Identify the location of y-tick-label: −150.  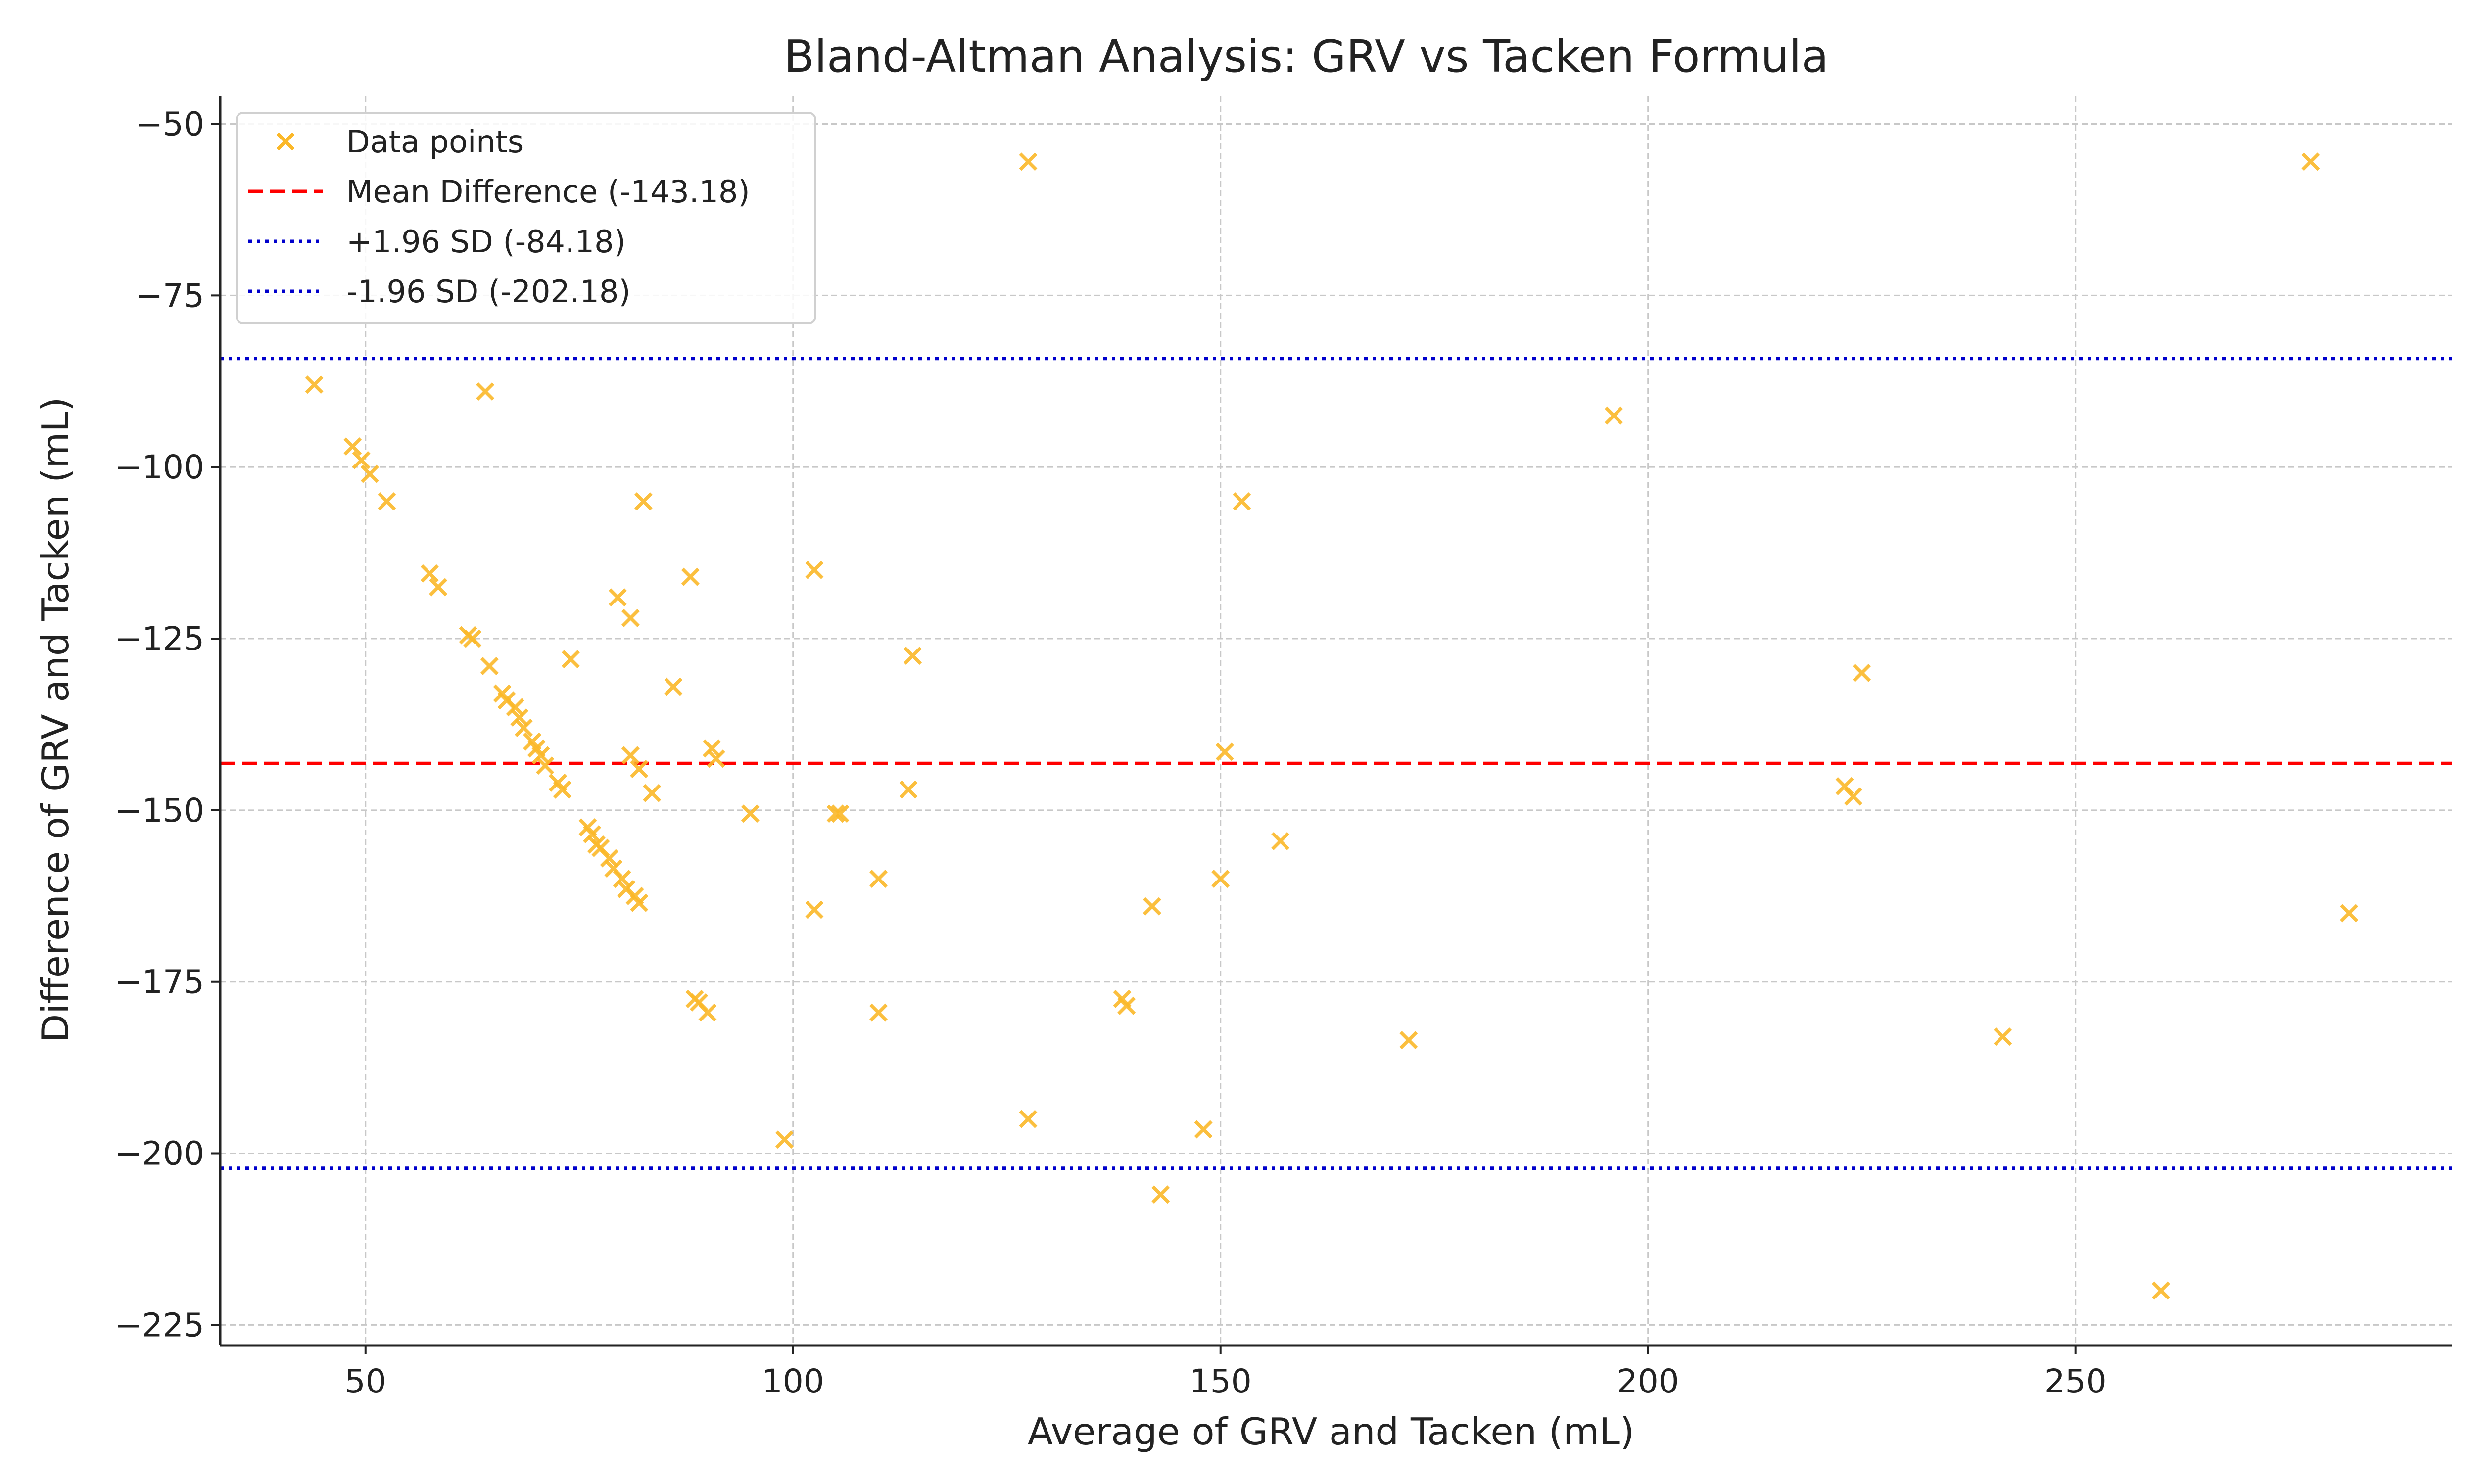
(159, 810).